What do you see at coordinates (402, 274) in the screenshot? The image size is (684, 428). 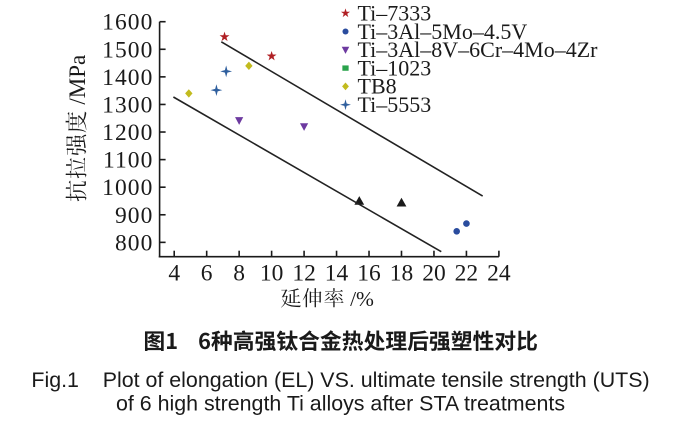 I see `x-tick-label: 18` at bounding box center [402, 274].